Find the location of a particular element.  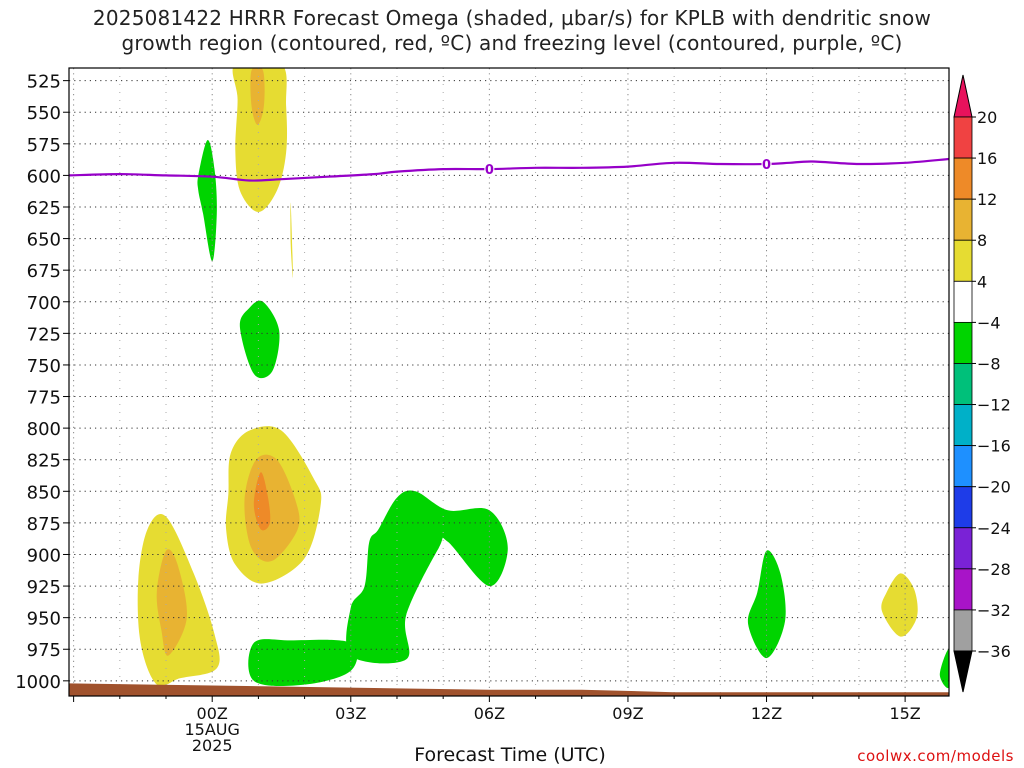

terrain-surface is located at coordinates (509, 689).